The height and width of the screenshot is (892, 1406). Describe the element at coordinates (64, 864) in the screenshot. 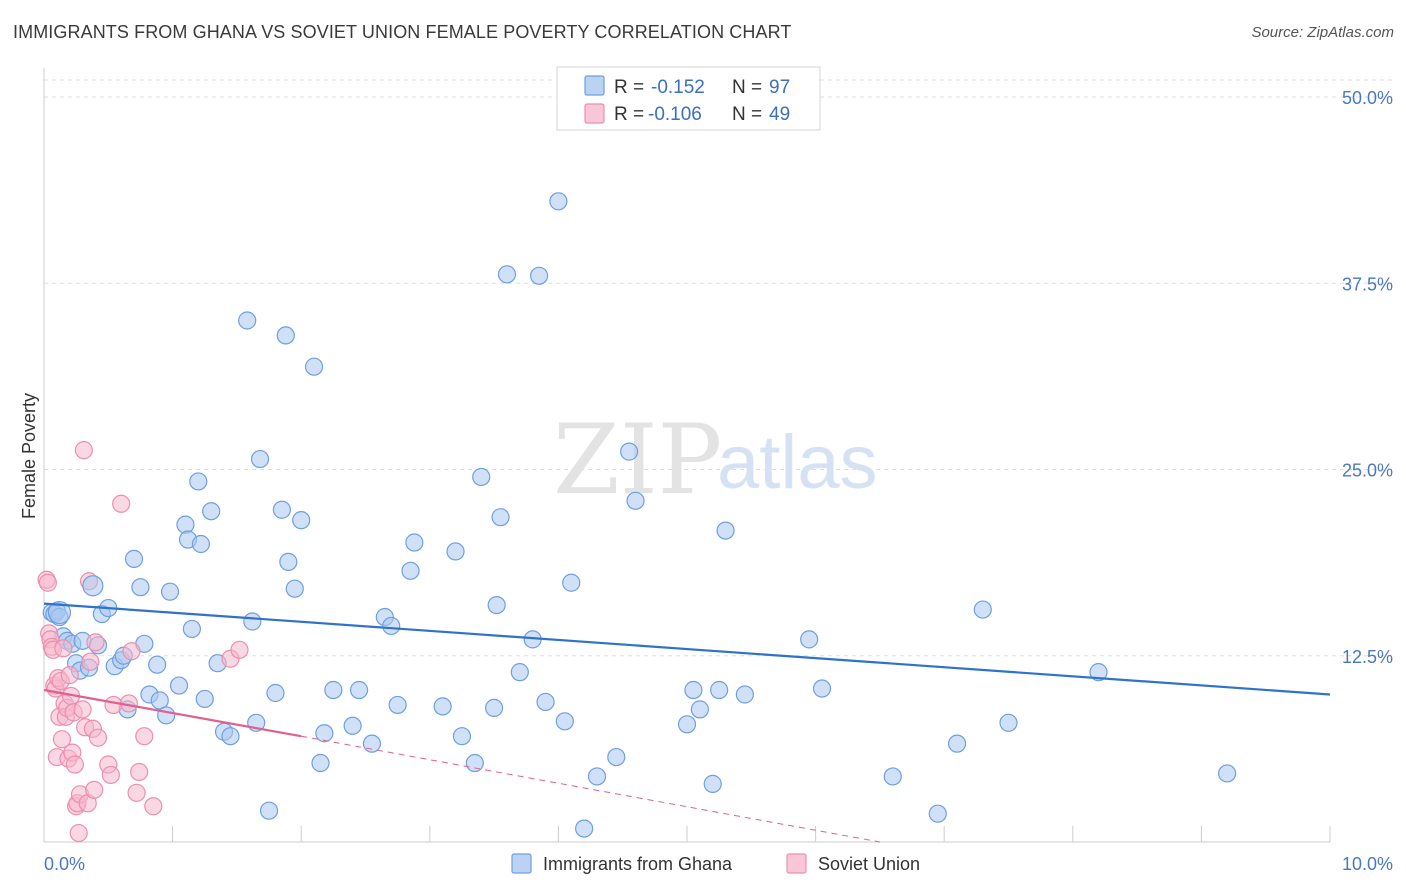

I see `x-tick-label-min: 0.0%` at that location.